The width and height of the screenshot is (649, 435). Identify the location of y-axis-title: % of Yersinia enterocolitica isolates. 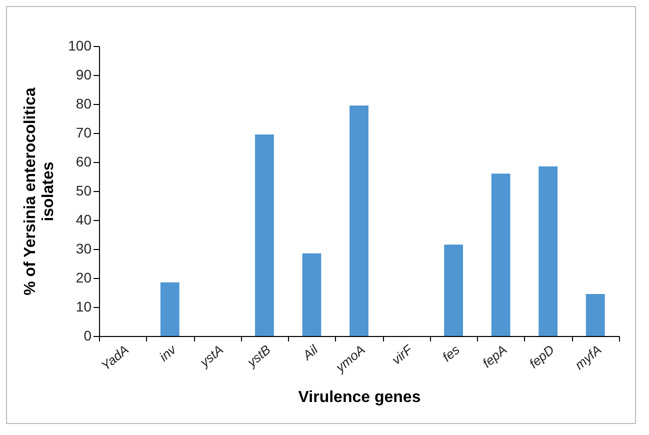
(40, 192).